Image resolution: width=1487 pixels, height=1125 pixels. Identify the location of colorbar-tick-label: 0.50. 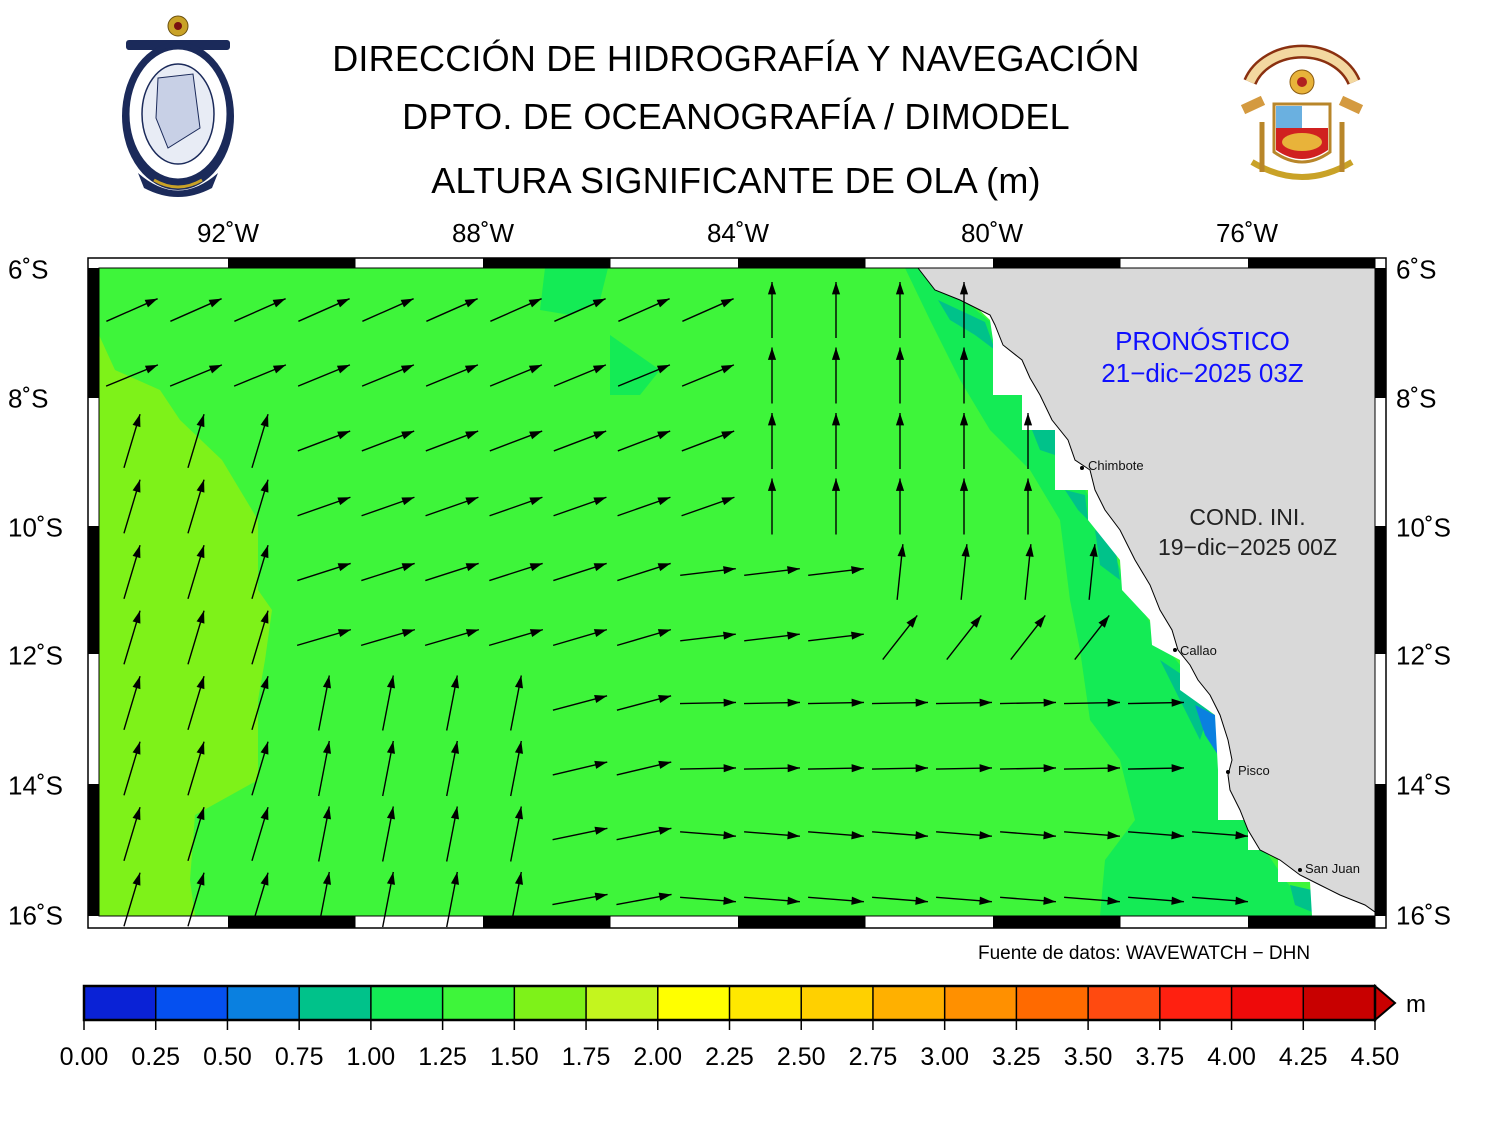
(227, 1057).